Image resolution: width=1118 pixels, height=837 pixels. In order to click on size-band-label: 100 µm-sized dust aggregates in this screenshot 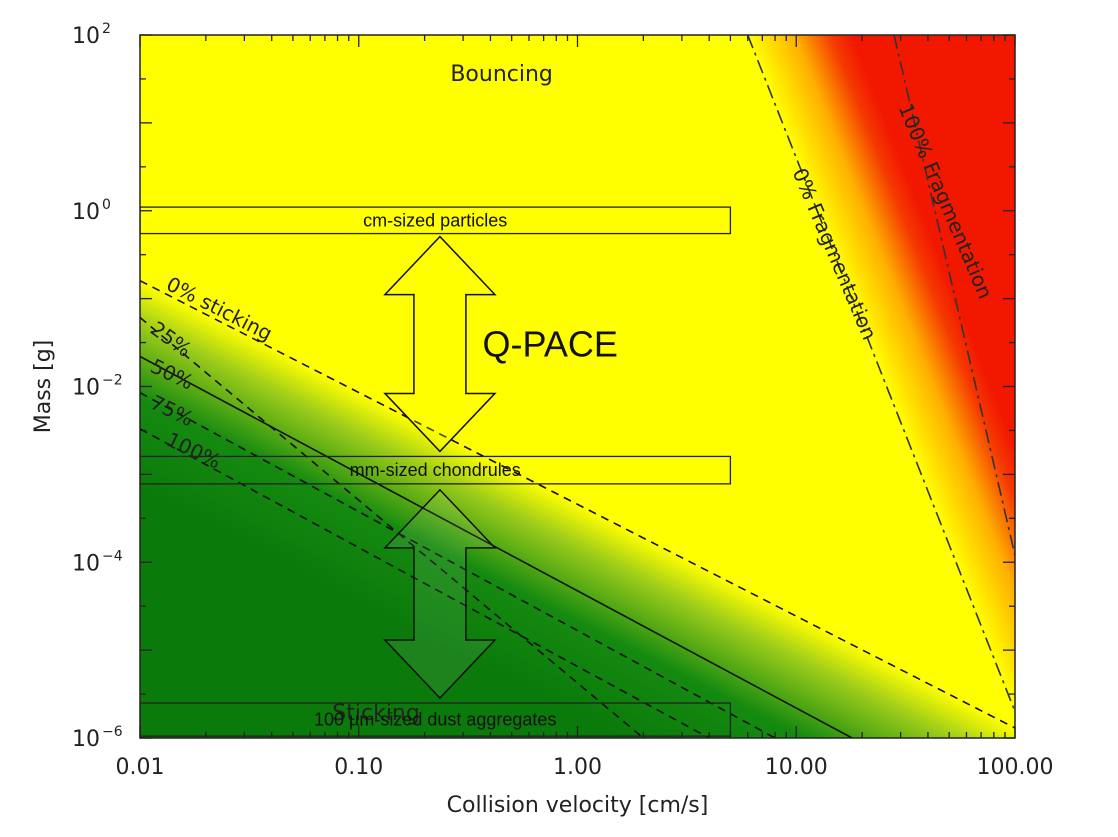, I will do `click(435, 720)`.